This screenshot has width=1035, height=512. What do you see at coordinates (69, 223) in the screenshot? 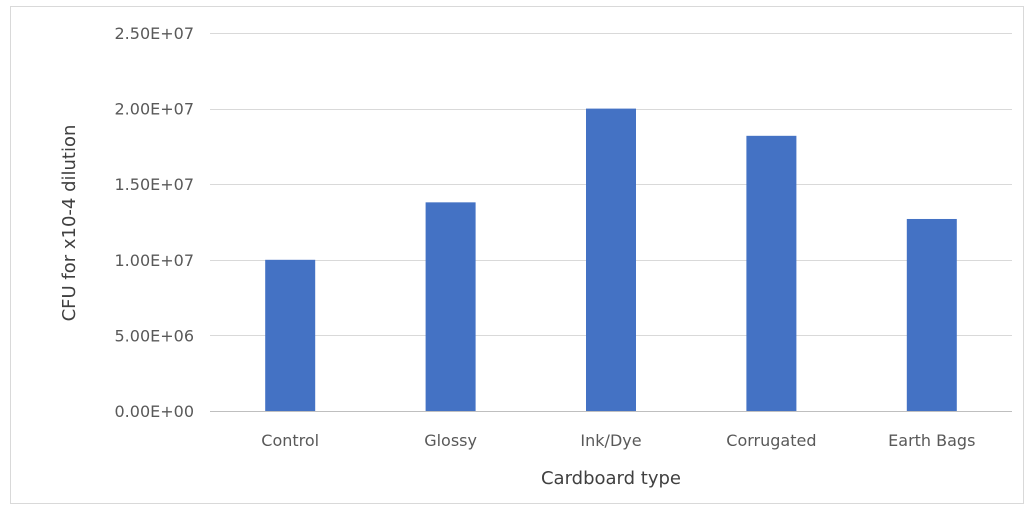
I see `y-axis-title: CFU for x10-4 dilution` at bounding box center [69, 223].